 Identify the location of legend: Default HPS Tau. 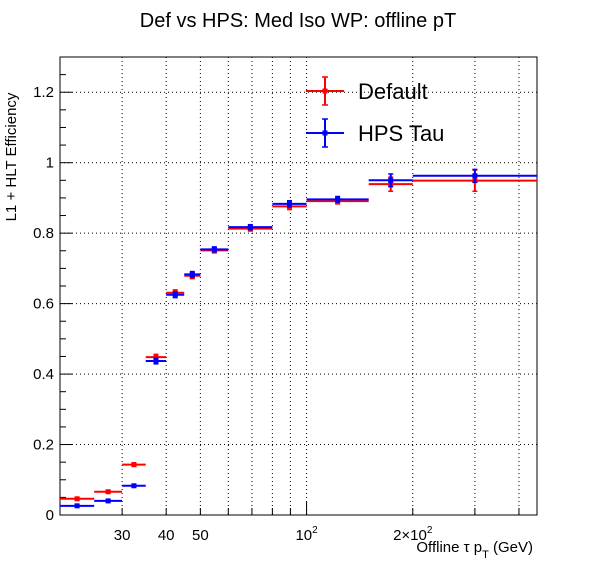
(375, 112).